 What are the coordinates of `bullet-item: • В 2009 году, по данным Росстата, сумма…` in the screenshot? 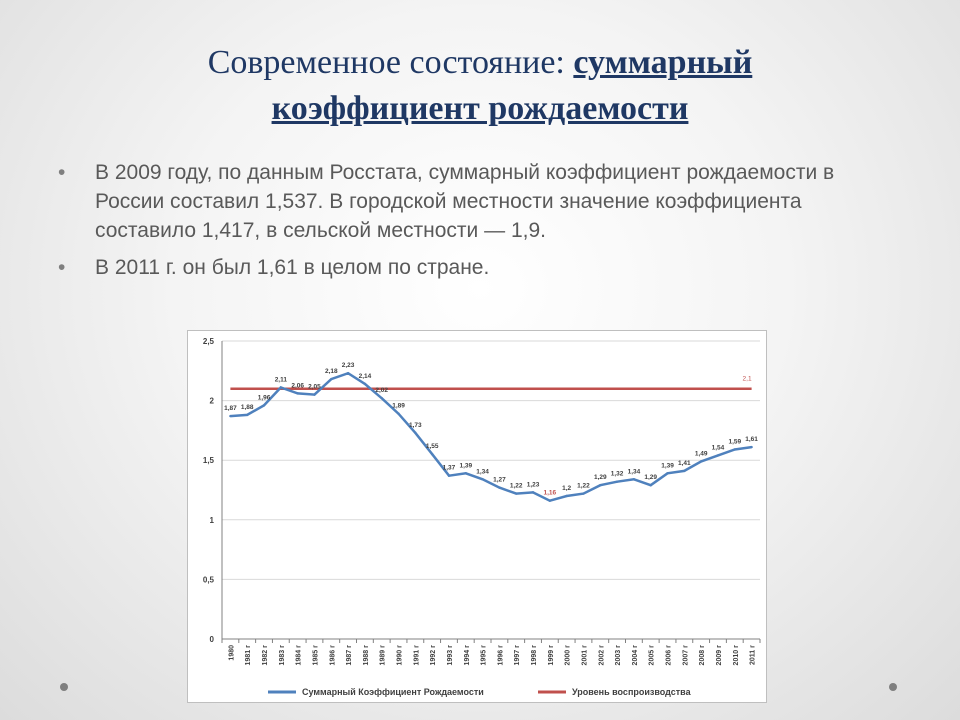 It's located at (483, 201).